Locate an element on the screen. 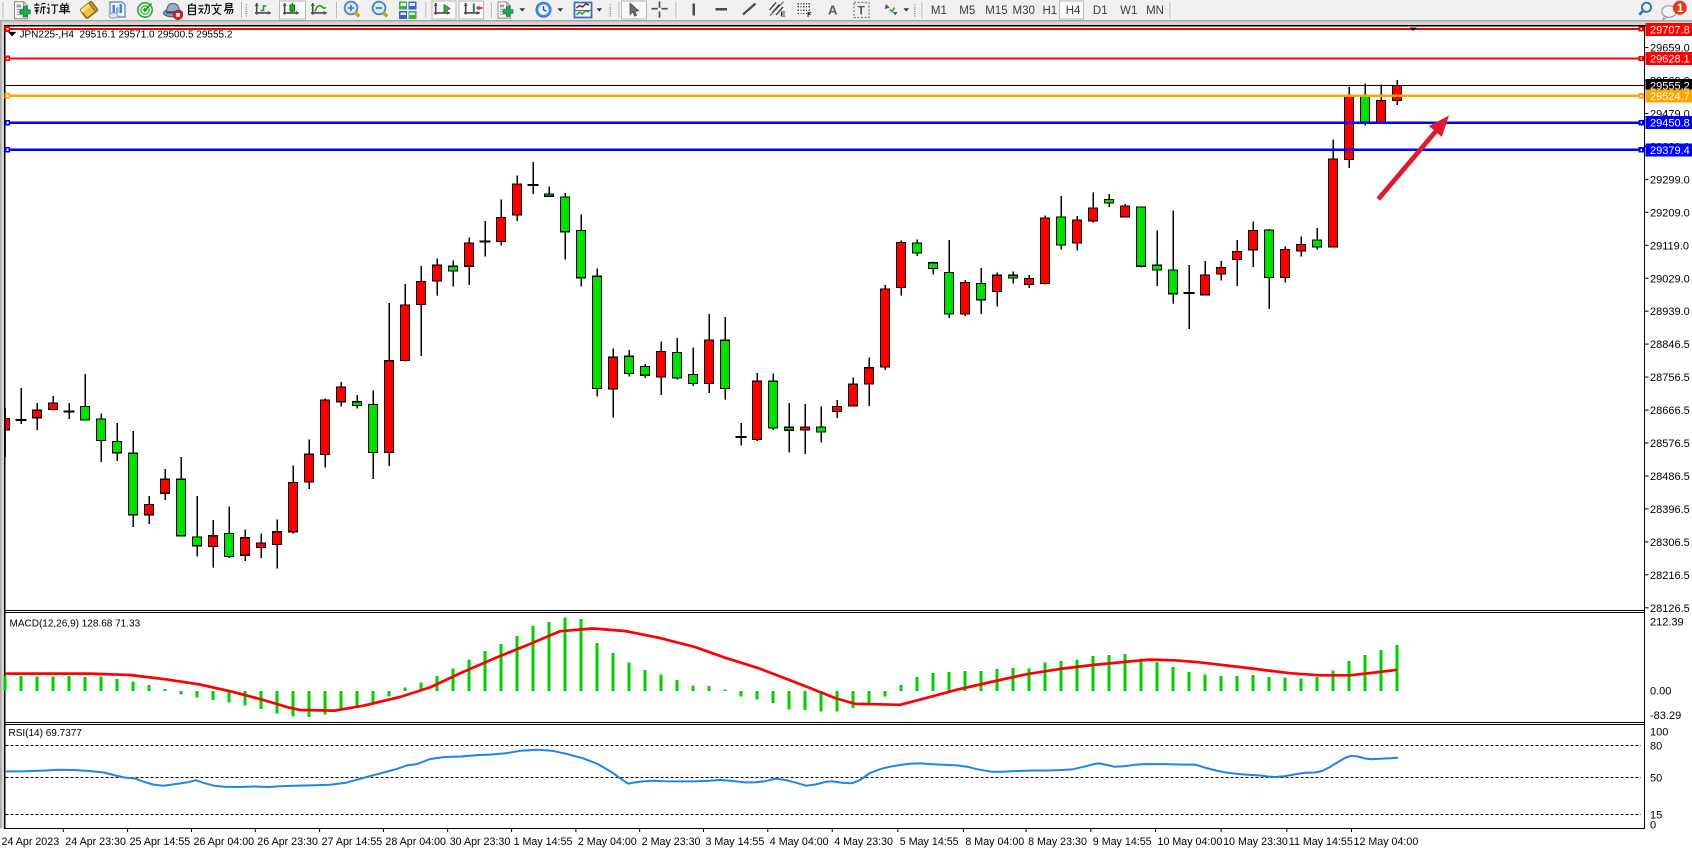 This screenshot has width=1692, height=853. svg-text: 28486.5 is located at coordinates (1670, 477).